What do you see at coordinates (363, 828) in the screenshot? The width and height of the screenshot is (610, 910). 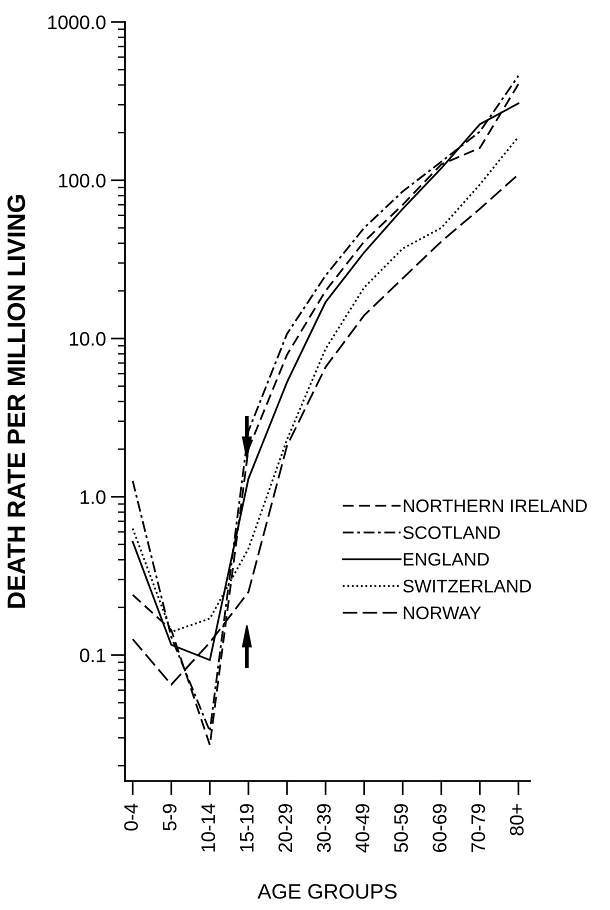 I see `x-tick-label: 40-49` at bounding box center [363, 828].